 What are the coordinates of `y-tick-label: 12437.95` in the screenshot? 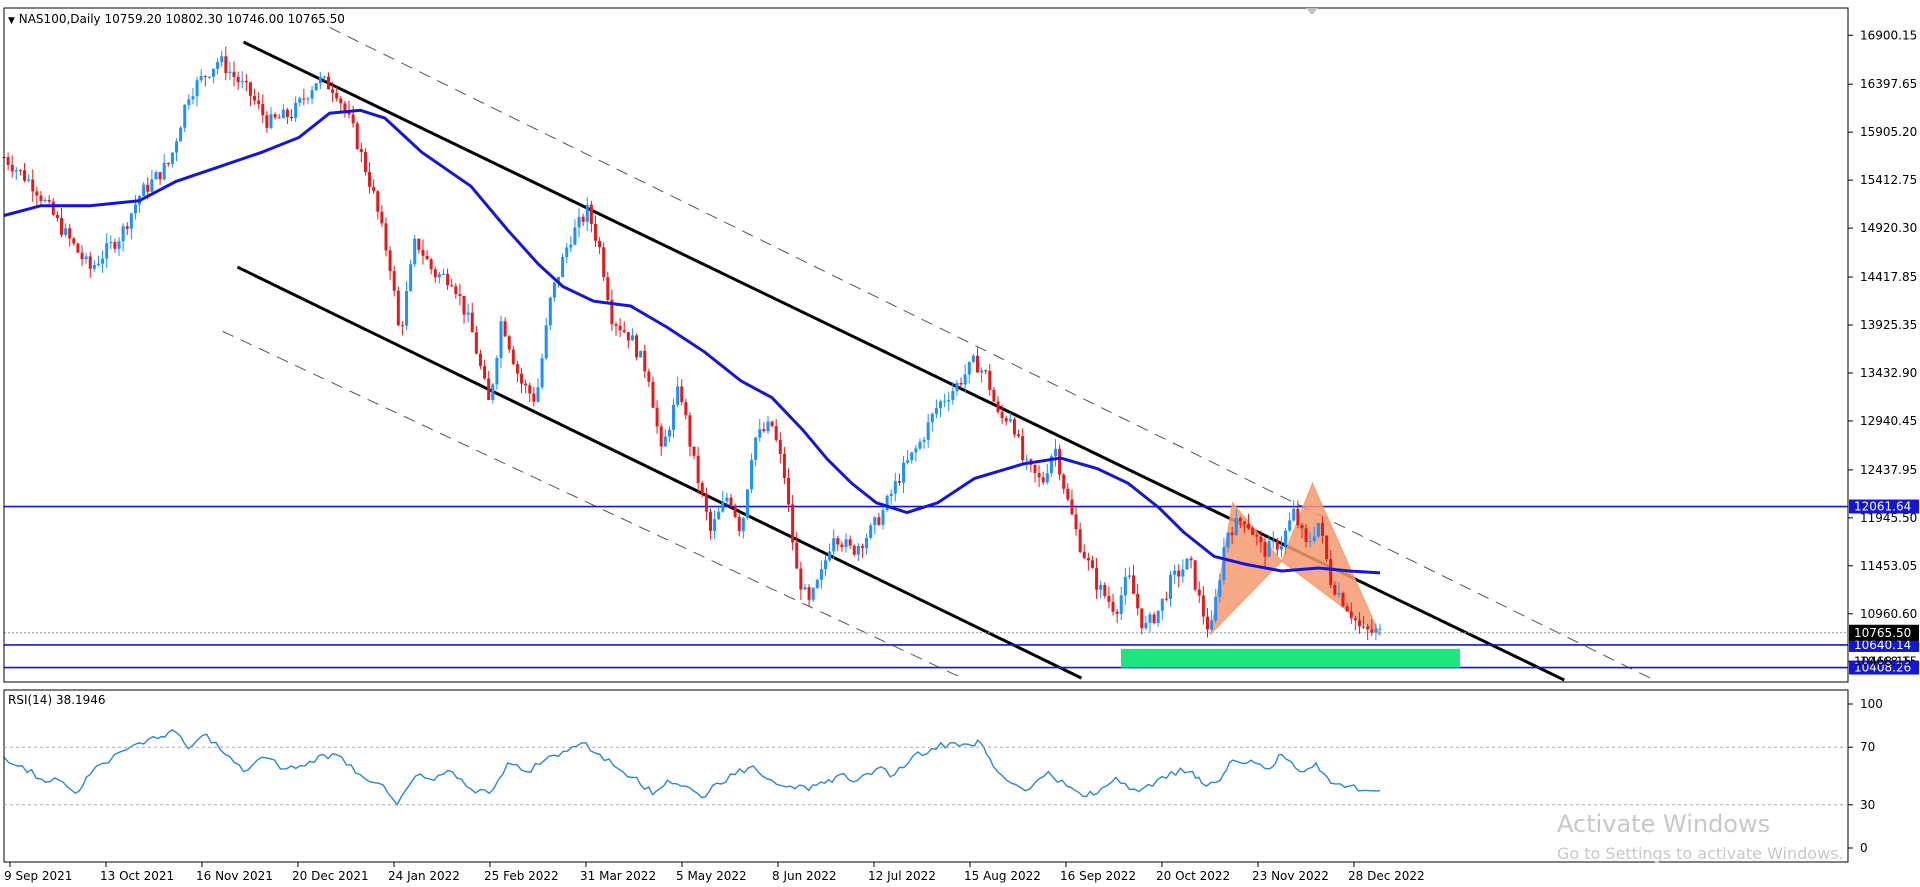 It's located at (1888, 470).